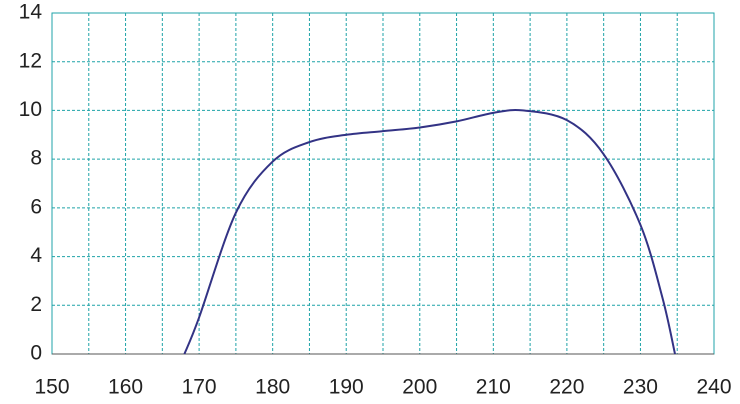 This screenshot has width=740, height=404. Describe the element at coordinates (31, 12) in the screenshot. I see `y-tick-label: 14` at that location.